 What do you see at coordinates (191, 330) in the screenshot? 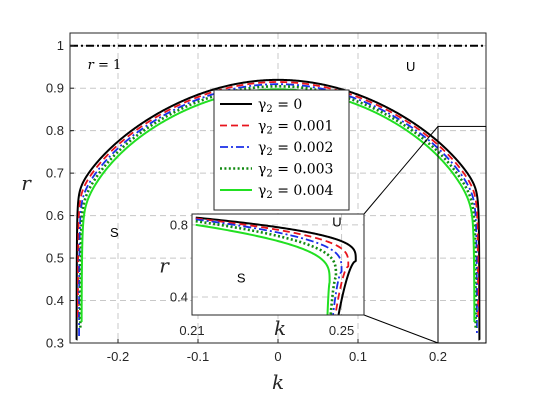
I see `inset-x-tick-label: 0.21` at bounding box center [191, 330].